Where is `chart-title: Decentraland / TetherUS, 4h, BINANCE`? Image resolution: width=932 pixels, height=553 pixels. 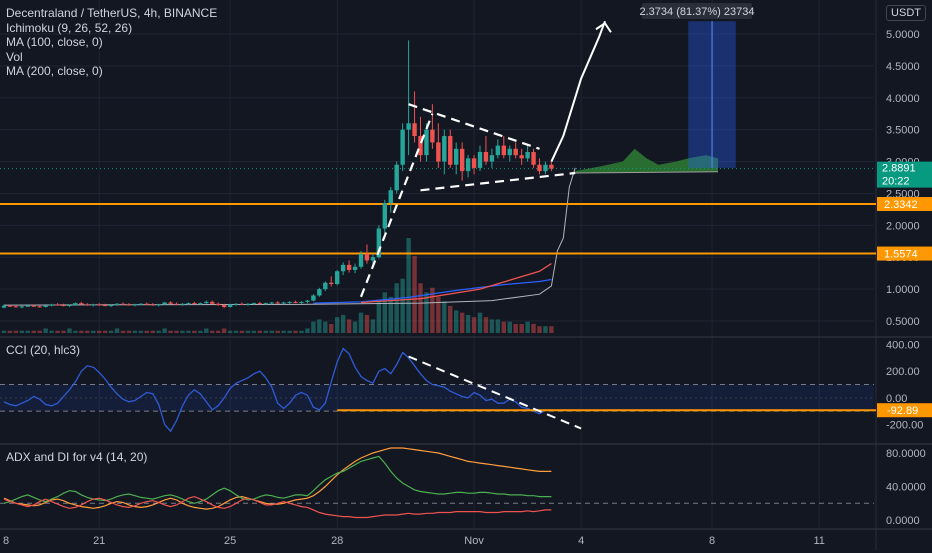
chart-title: Decentraland / TetherUS, 4h, BINANCE is located at coordinates (112, 13).